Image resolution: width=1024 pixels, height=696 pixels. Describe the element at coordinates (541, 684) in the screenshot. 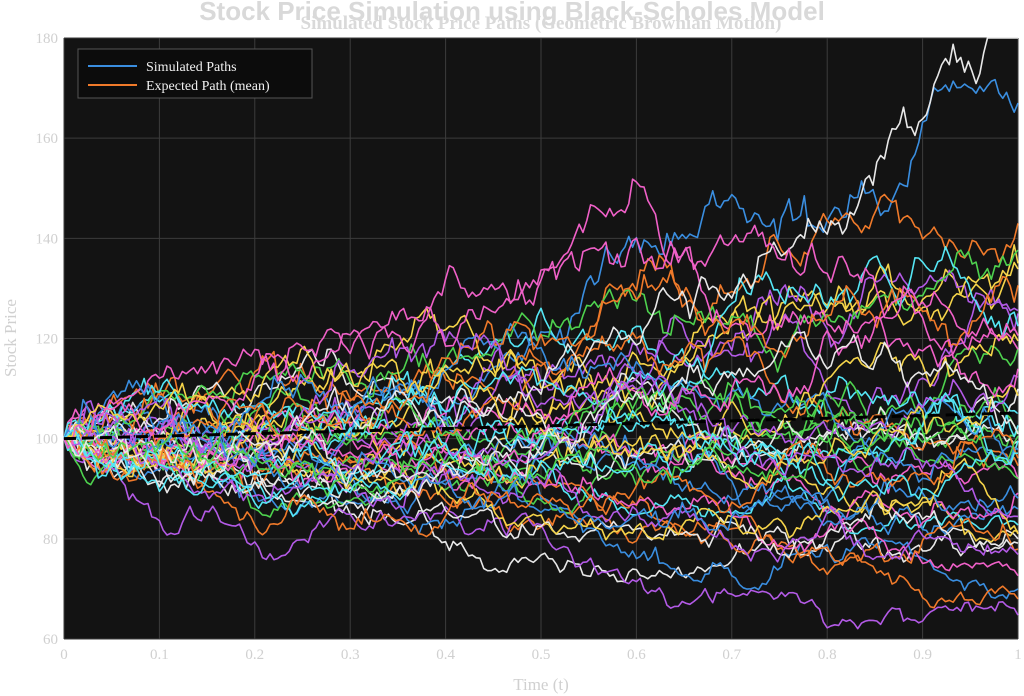

I see `x-axis-label: Time (t)` at that location.